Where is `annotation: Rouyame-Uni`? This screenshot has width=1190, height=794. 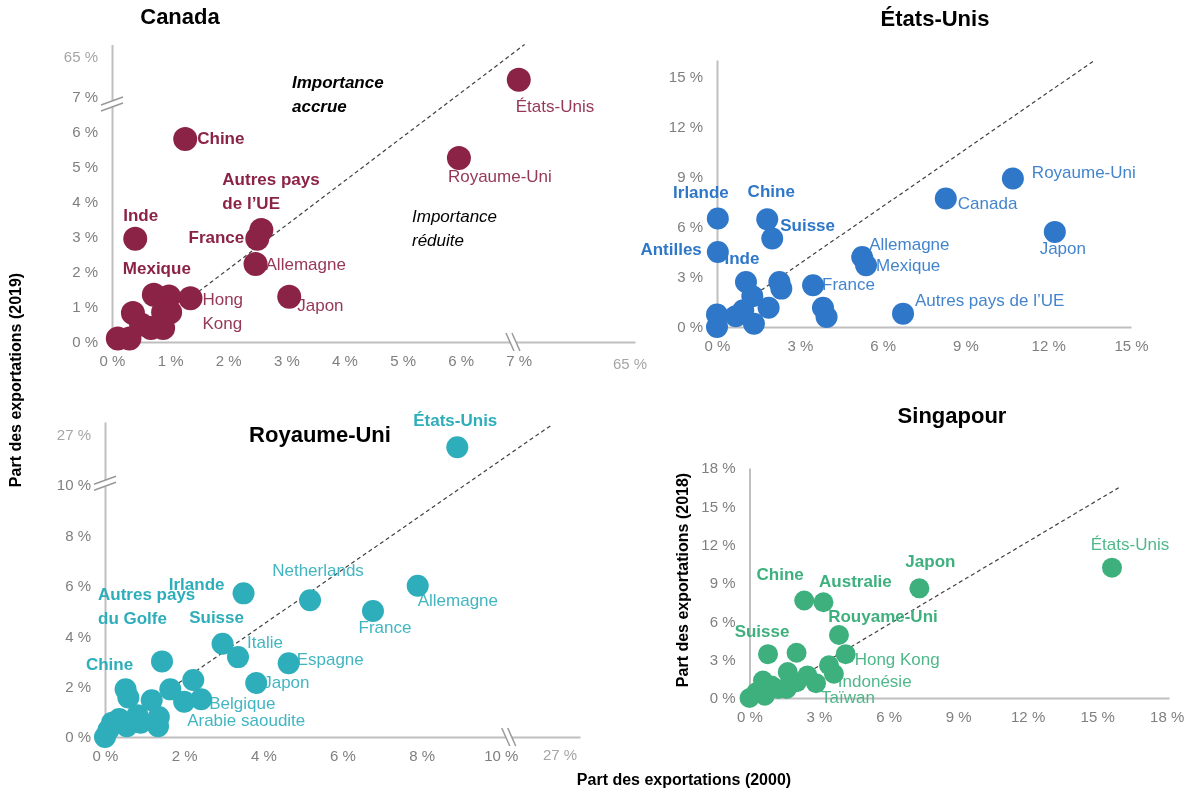
annotation: Rouyame-Uni is located at coordinates (883, 617).